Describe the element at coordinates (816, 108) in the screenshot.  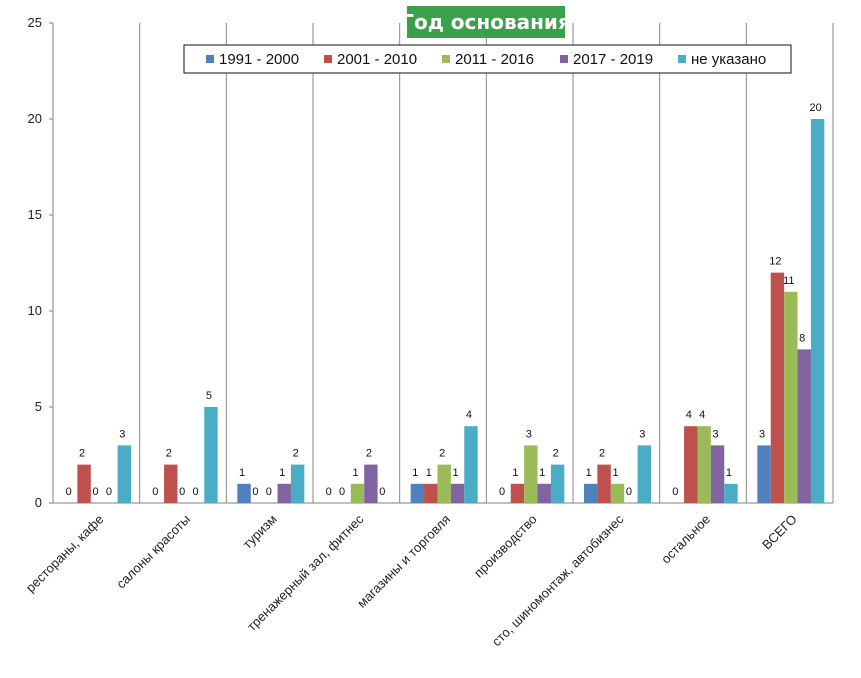
I see `data-label: 20` at that location.